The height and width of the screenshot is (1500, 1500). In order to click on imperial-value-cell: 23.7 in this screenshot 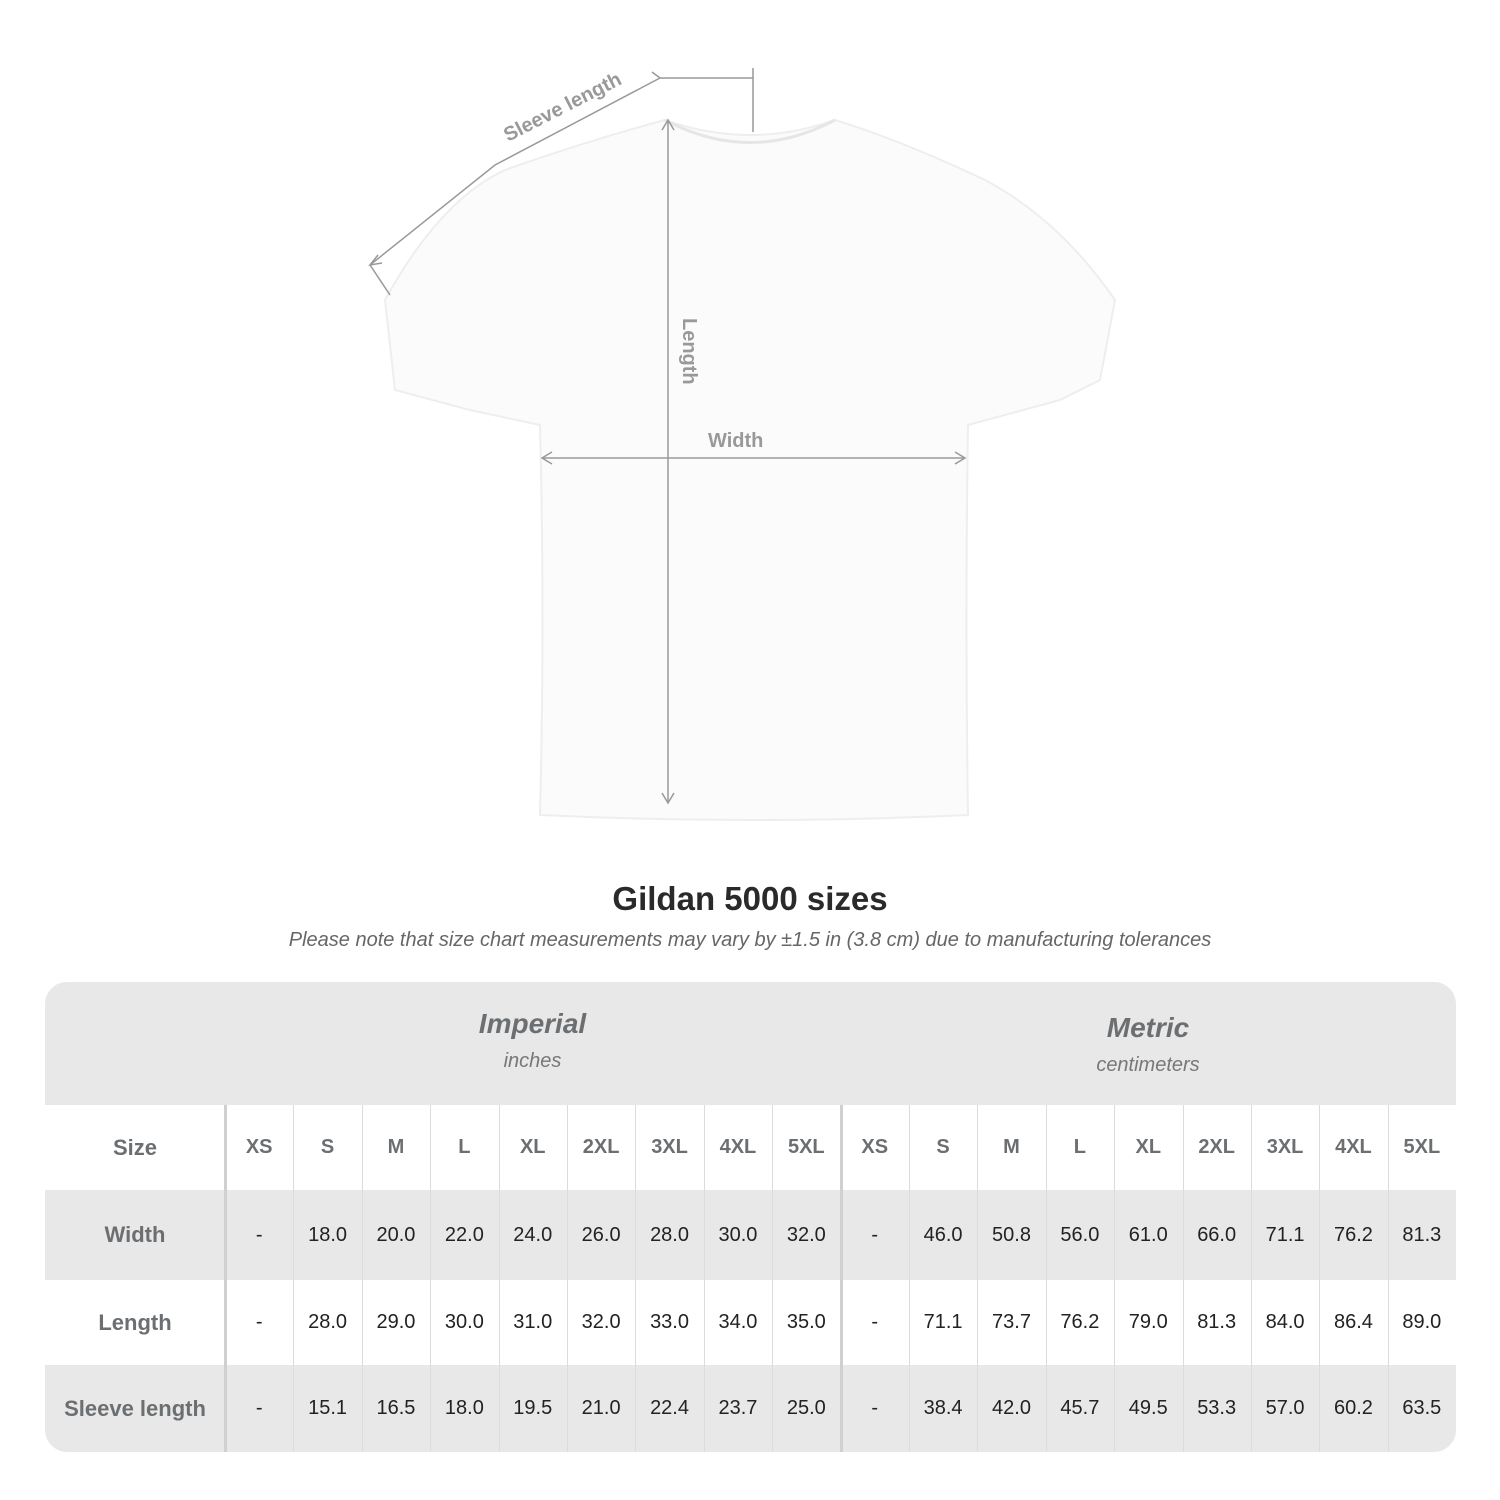, I will do `click(738, 1408)`.